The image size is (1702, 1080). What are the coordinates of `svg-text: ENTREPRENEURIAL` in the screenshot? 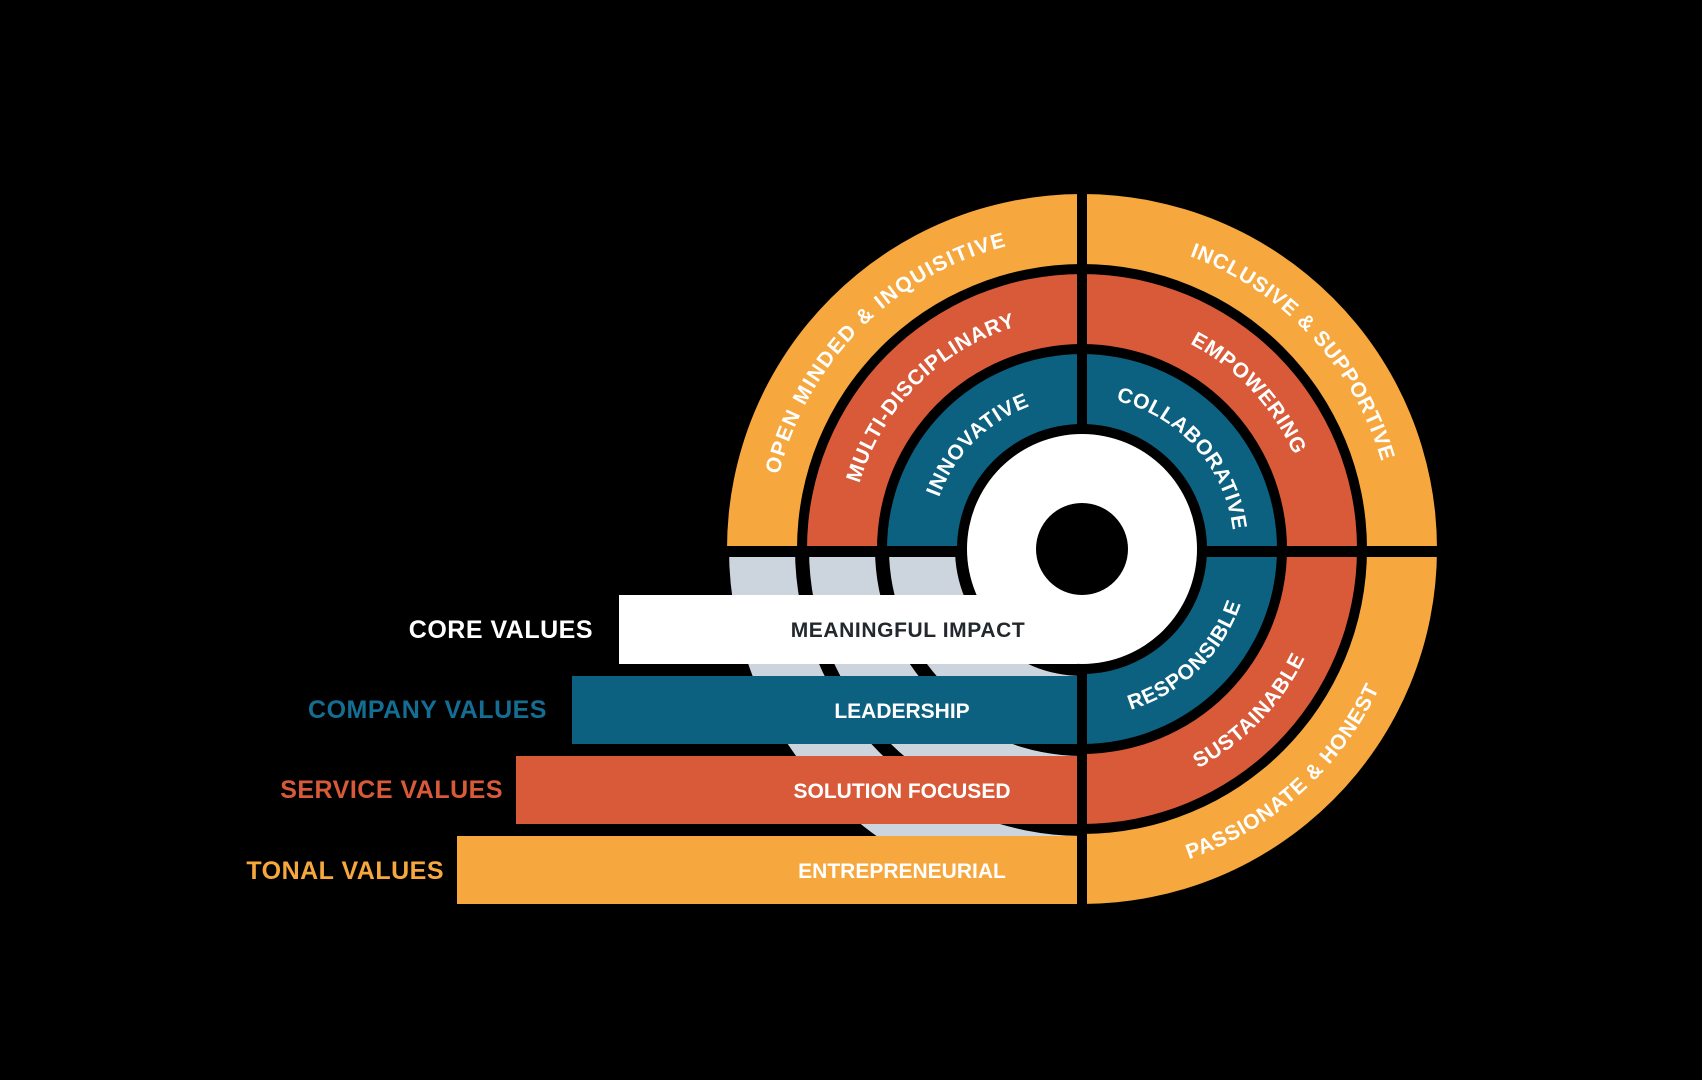 It's located at (902, 871).